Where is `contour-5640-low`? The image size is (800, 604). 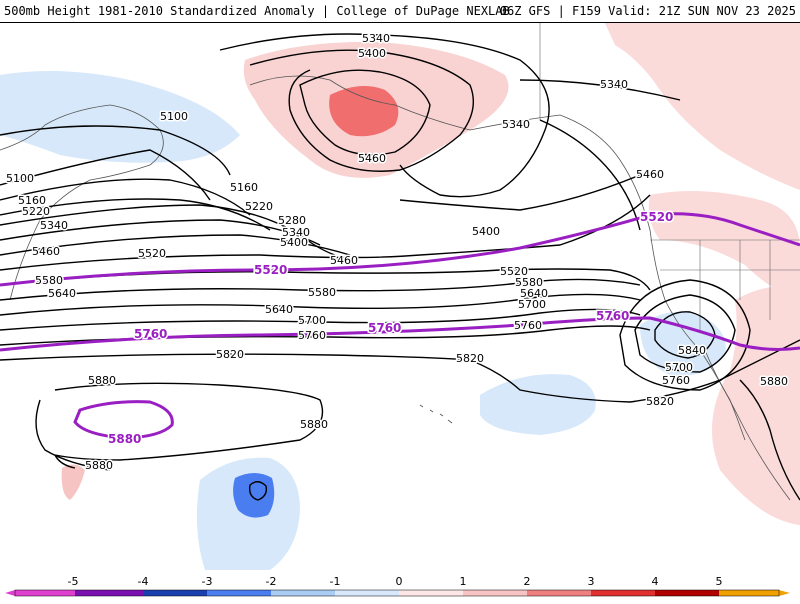
contour-5640-low is located at coordinates (685, 333).